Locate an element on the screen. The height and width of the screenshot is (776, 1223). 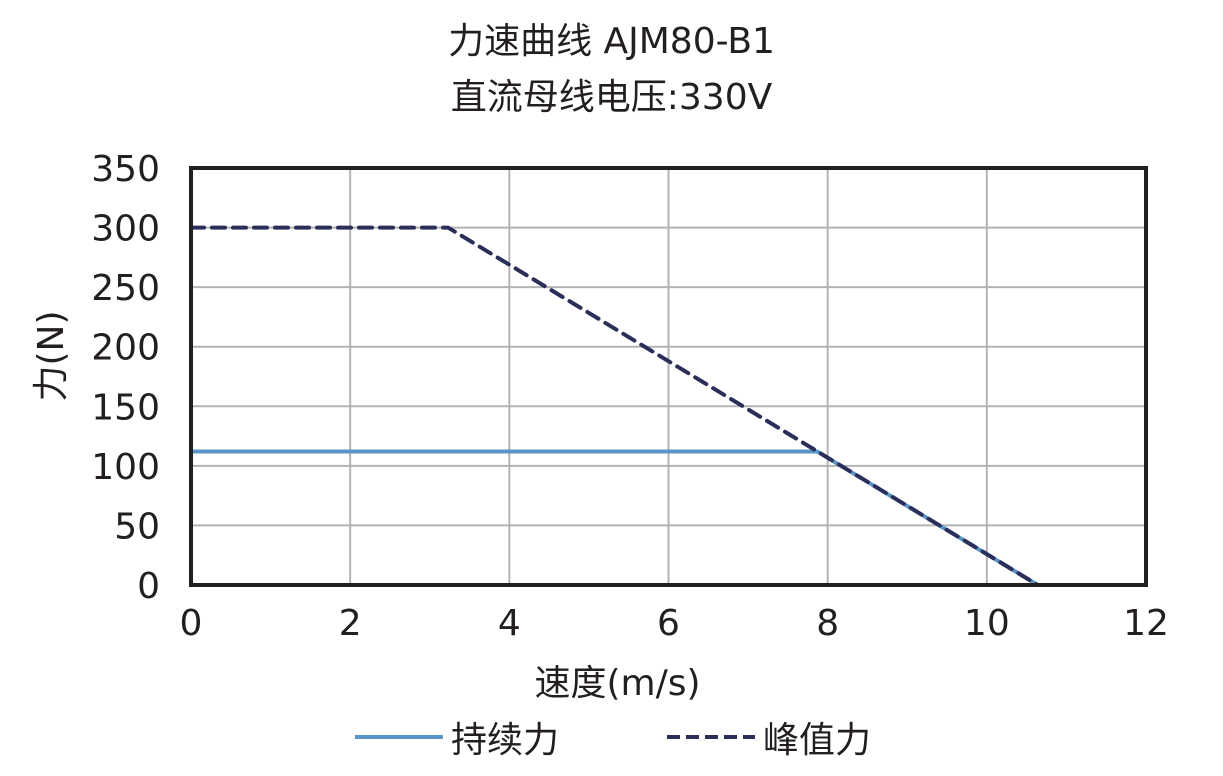
dashed-line-swatch-icon is located at coordinates (711, 737).